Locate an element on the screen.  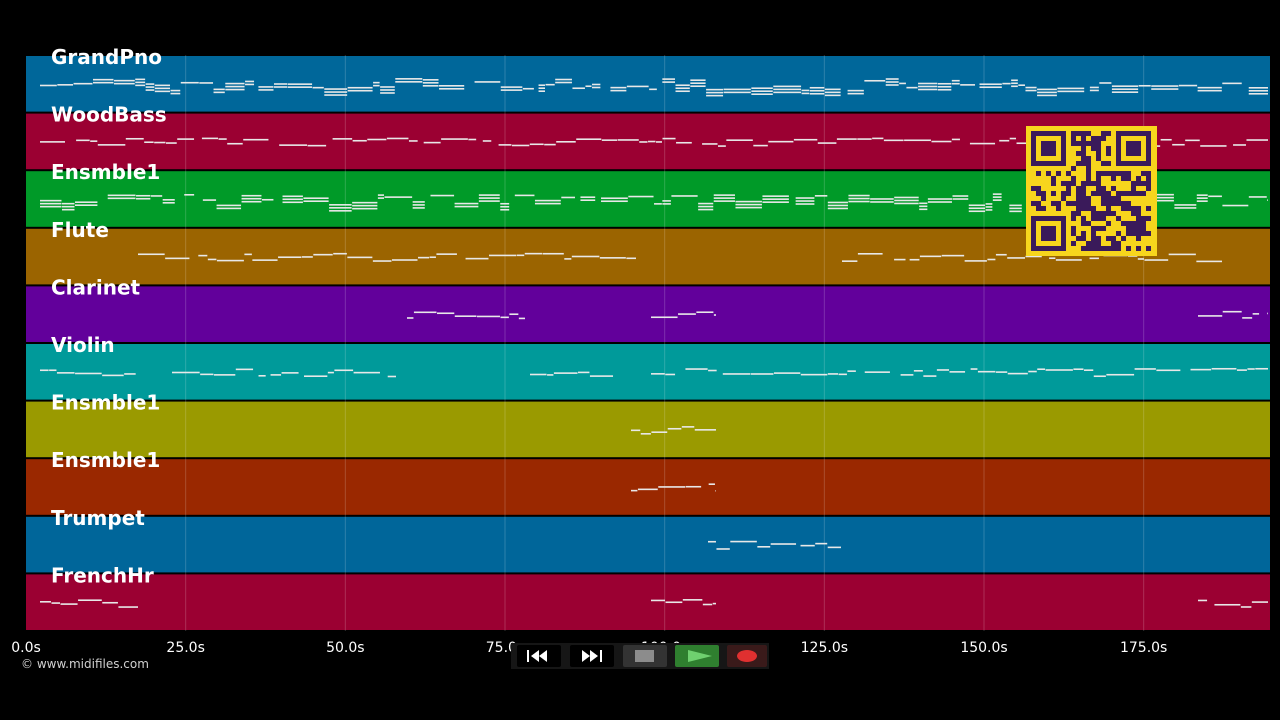
qr-code-icon is located at coordinates (1091, 191).